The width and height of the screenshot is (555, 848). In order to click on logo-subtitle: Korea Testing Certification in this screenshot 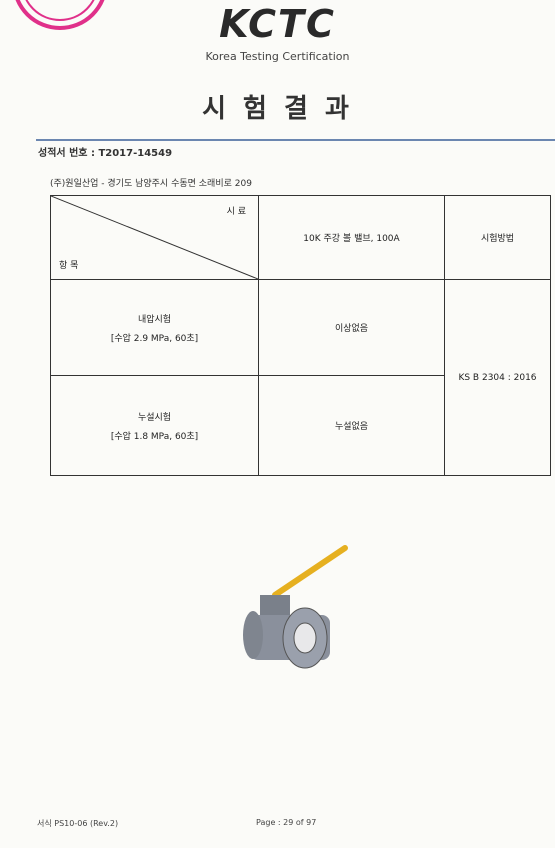, I will do `click(277, 56)`.